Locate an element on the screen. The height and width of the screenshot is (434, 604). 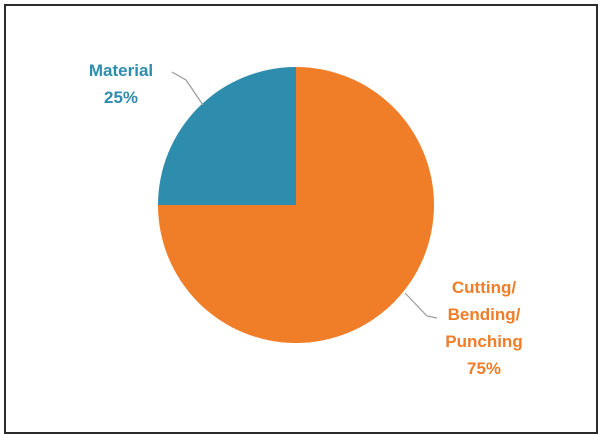
data-label-cutting-line-3: Punching is located at coordinates (483, 341).